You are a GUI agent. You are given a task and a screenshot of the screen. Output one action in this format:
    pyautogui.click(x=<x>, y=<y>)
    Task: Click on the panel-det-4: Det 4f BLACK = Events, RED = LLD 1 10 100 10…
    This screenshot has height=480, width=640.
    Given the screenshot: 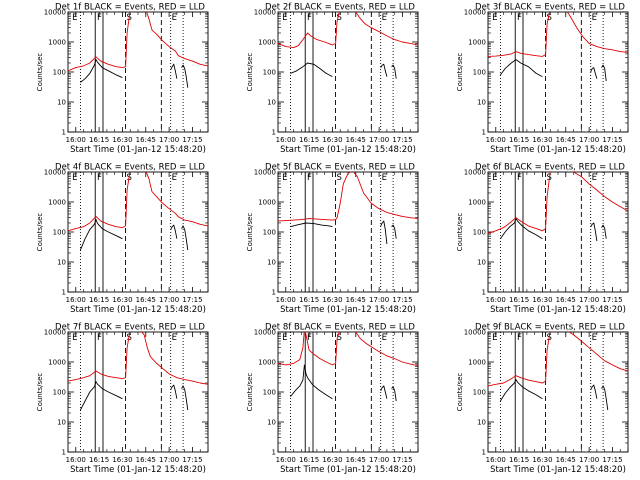 What is the action you would take?
    pyautogui.click(x=122, y=239)
    